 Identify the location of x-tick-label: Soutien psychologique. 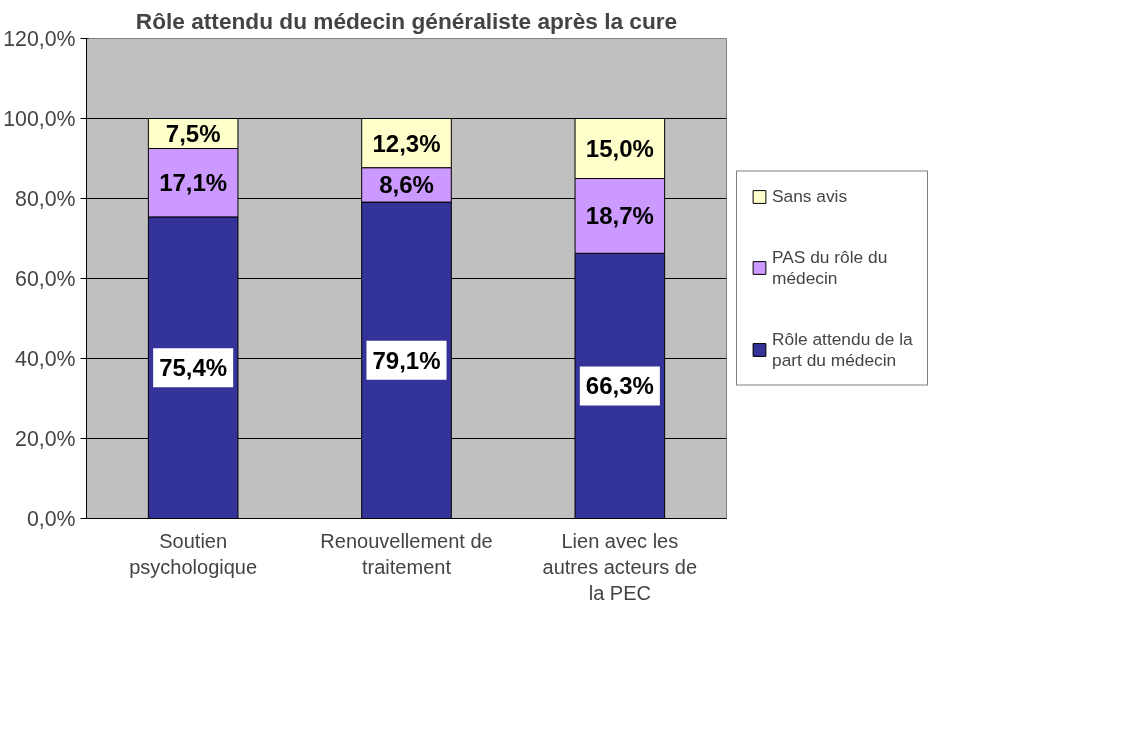
(193, 553).